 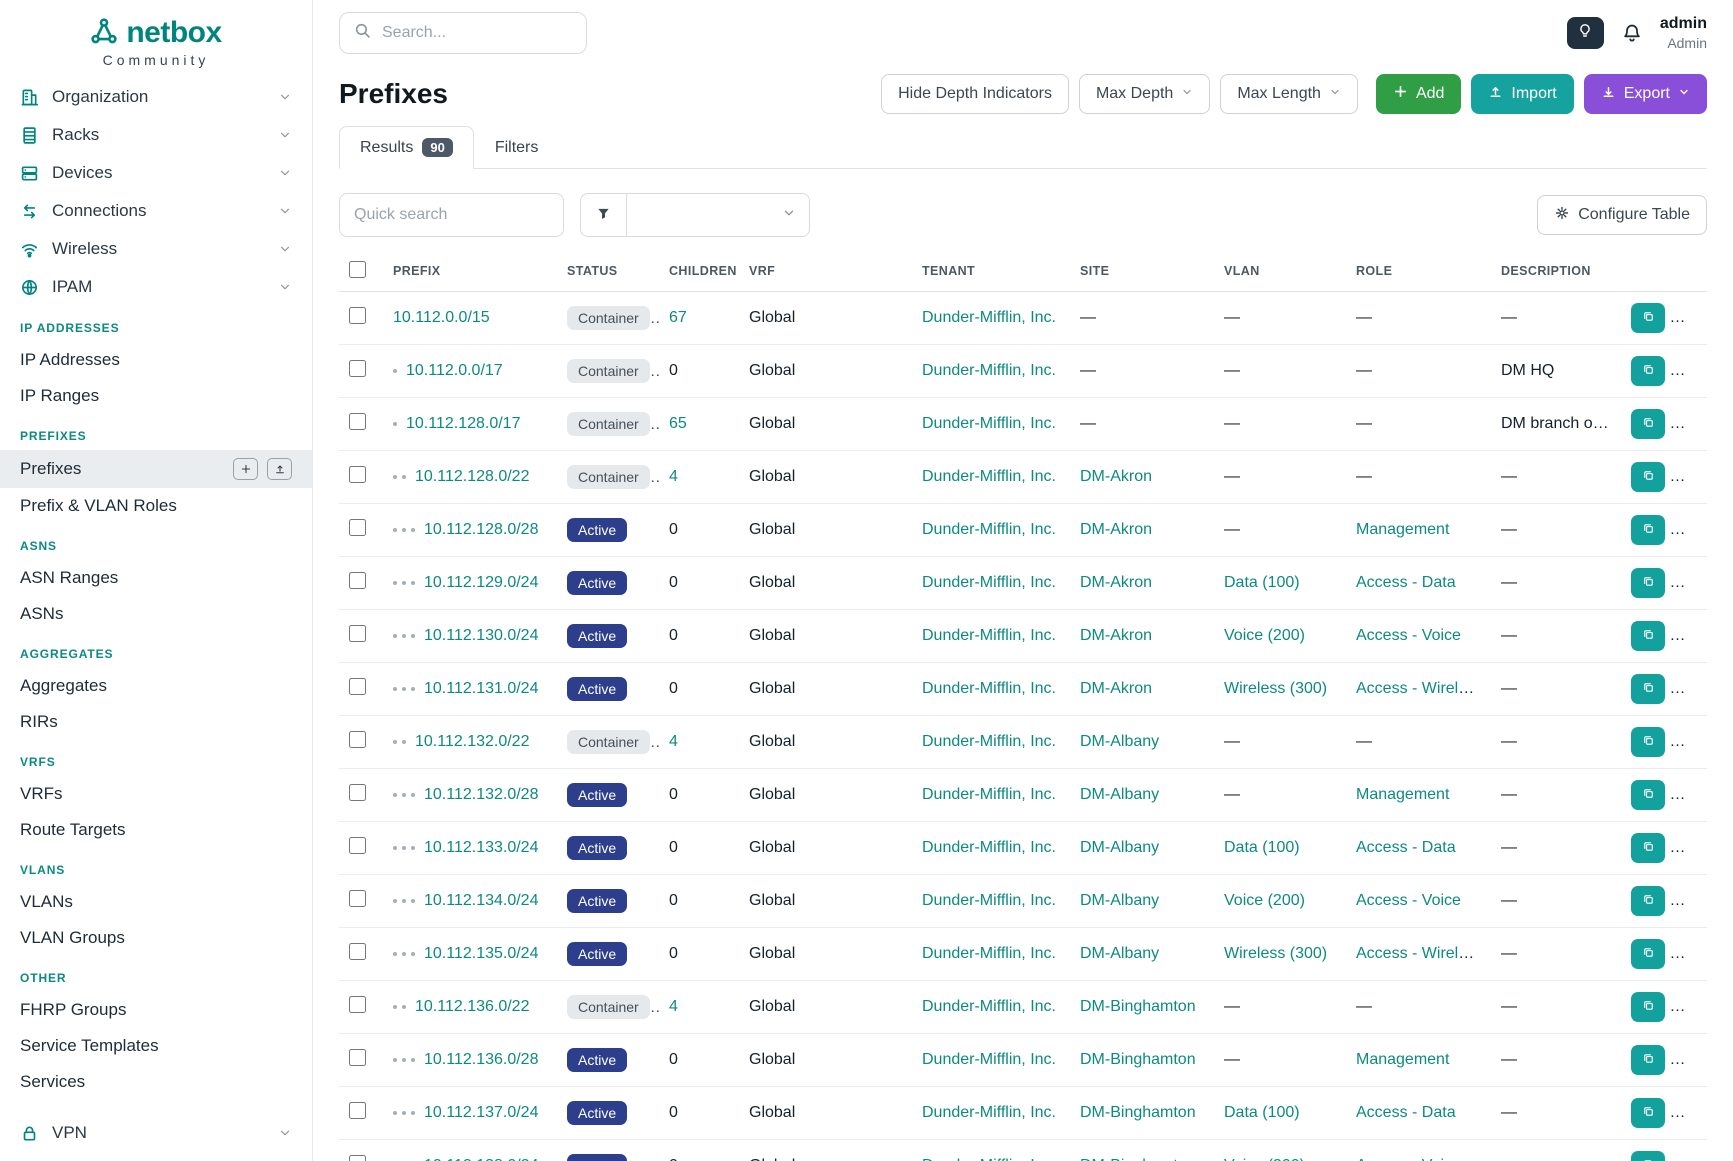 I want to click on prefix-link: 10.112.0.0/15, so click(x=441, y=317).